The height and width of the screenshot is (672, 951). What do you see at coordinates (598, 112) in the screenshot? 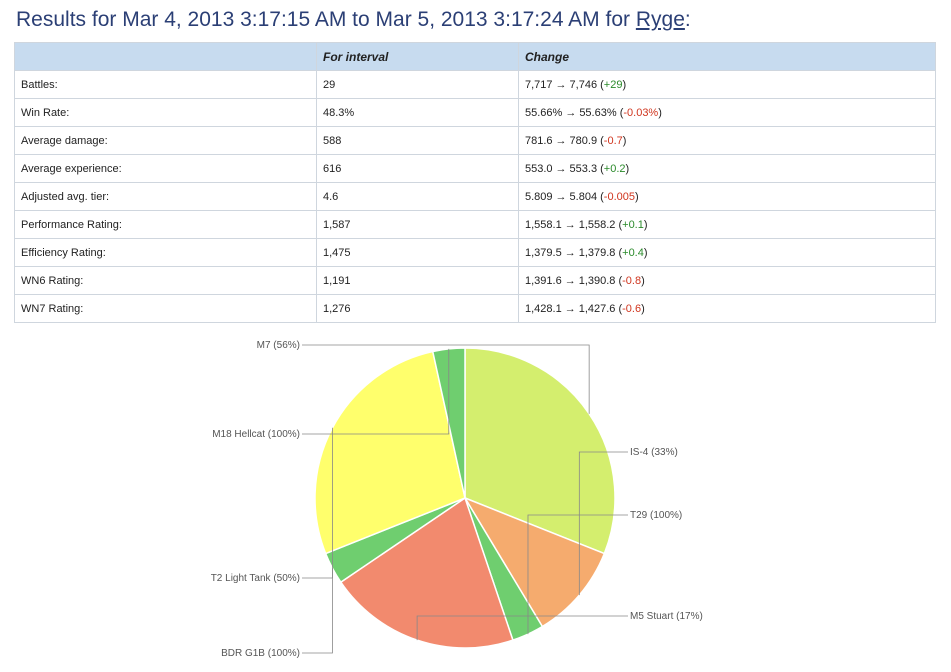
I see `change-to: 55.63%` at bounding box center [598, 112].